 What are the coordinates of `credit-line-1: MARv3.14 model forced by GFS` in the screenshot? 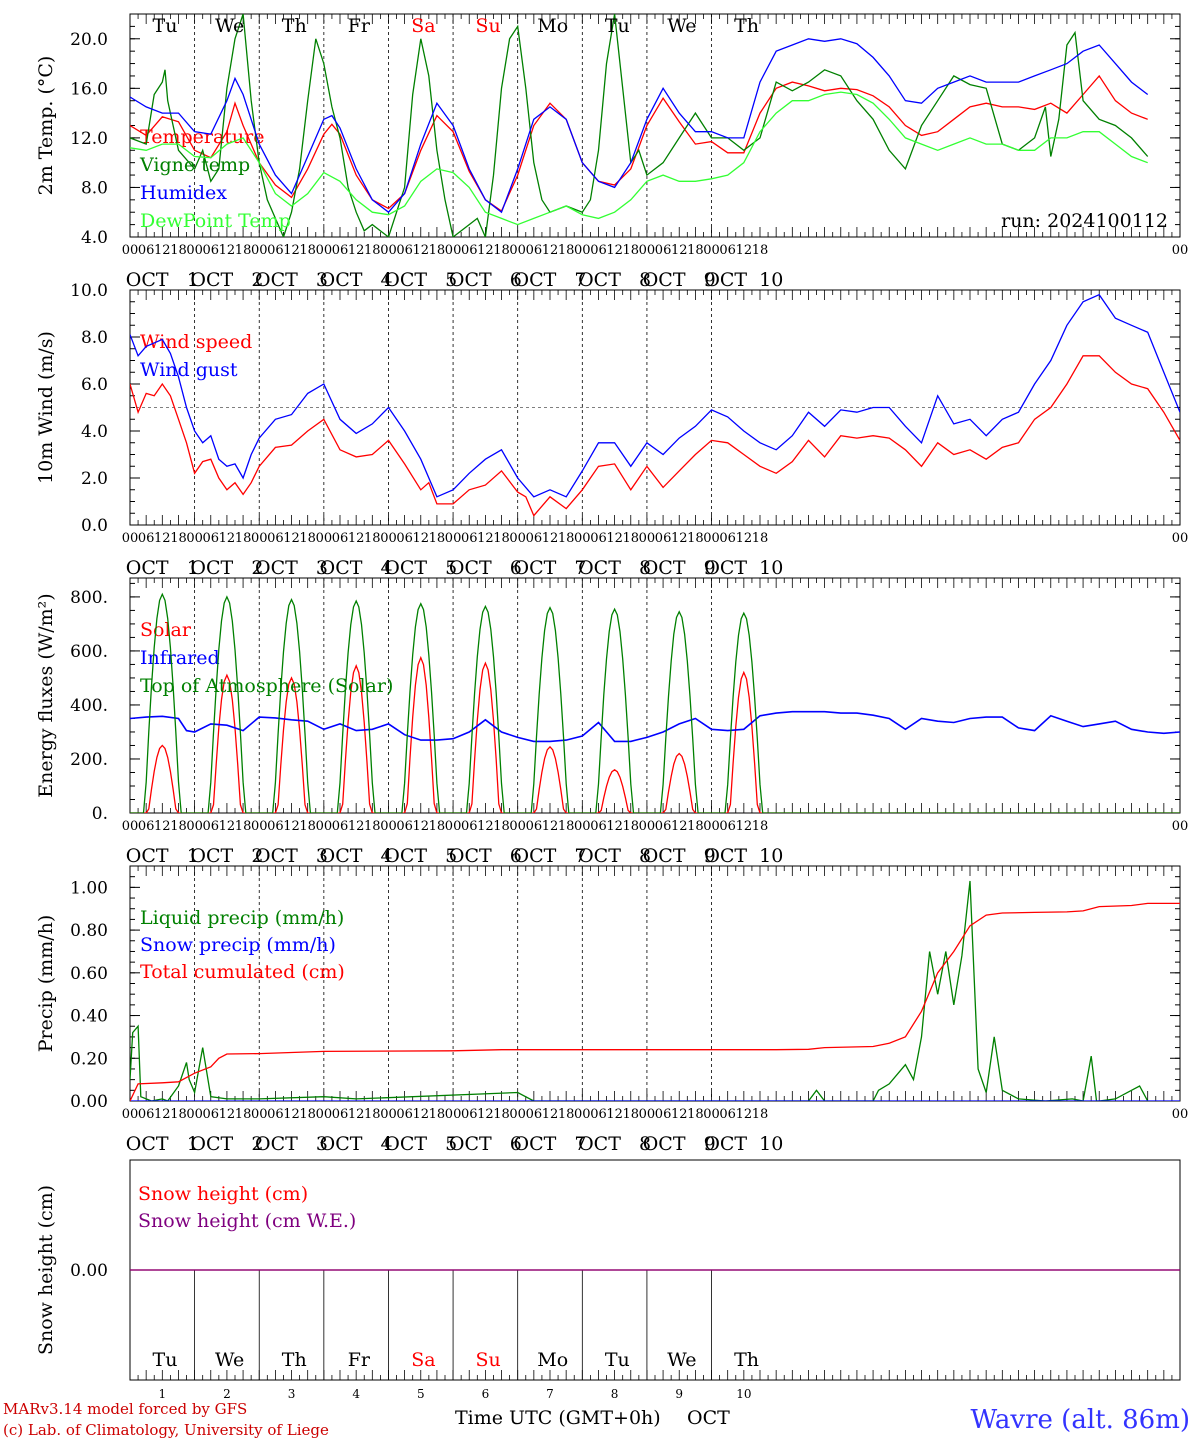 It's located at (125, 1409).